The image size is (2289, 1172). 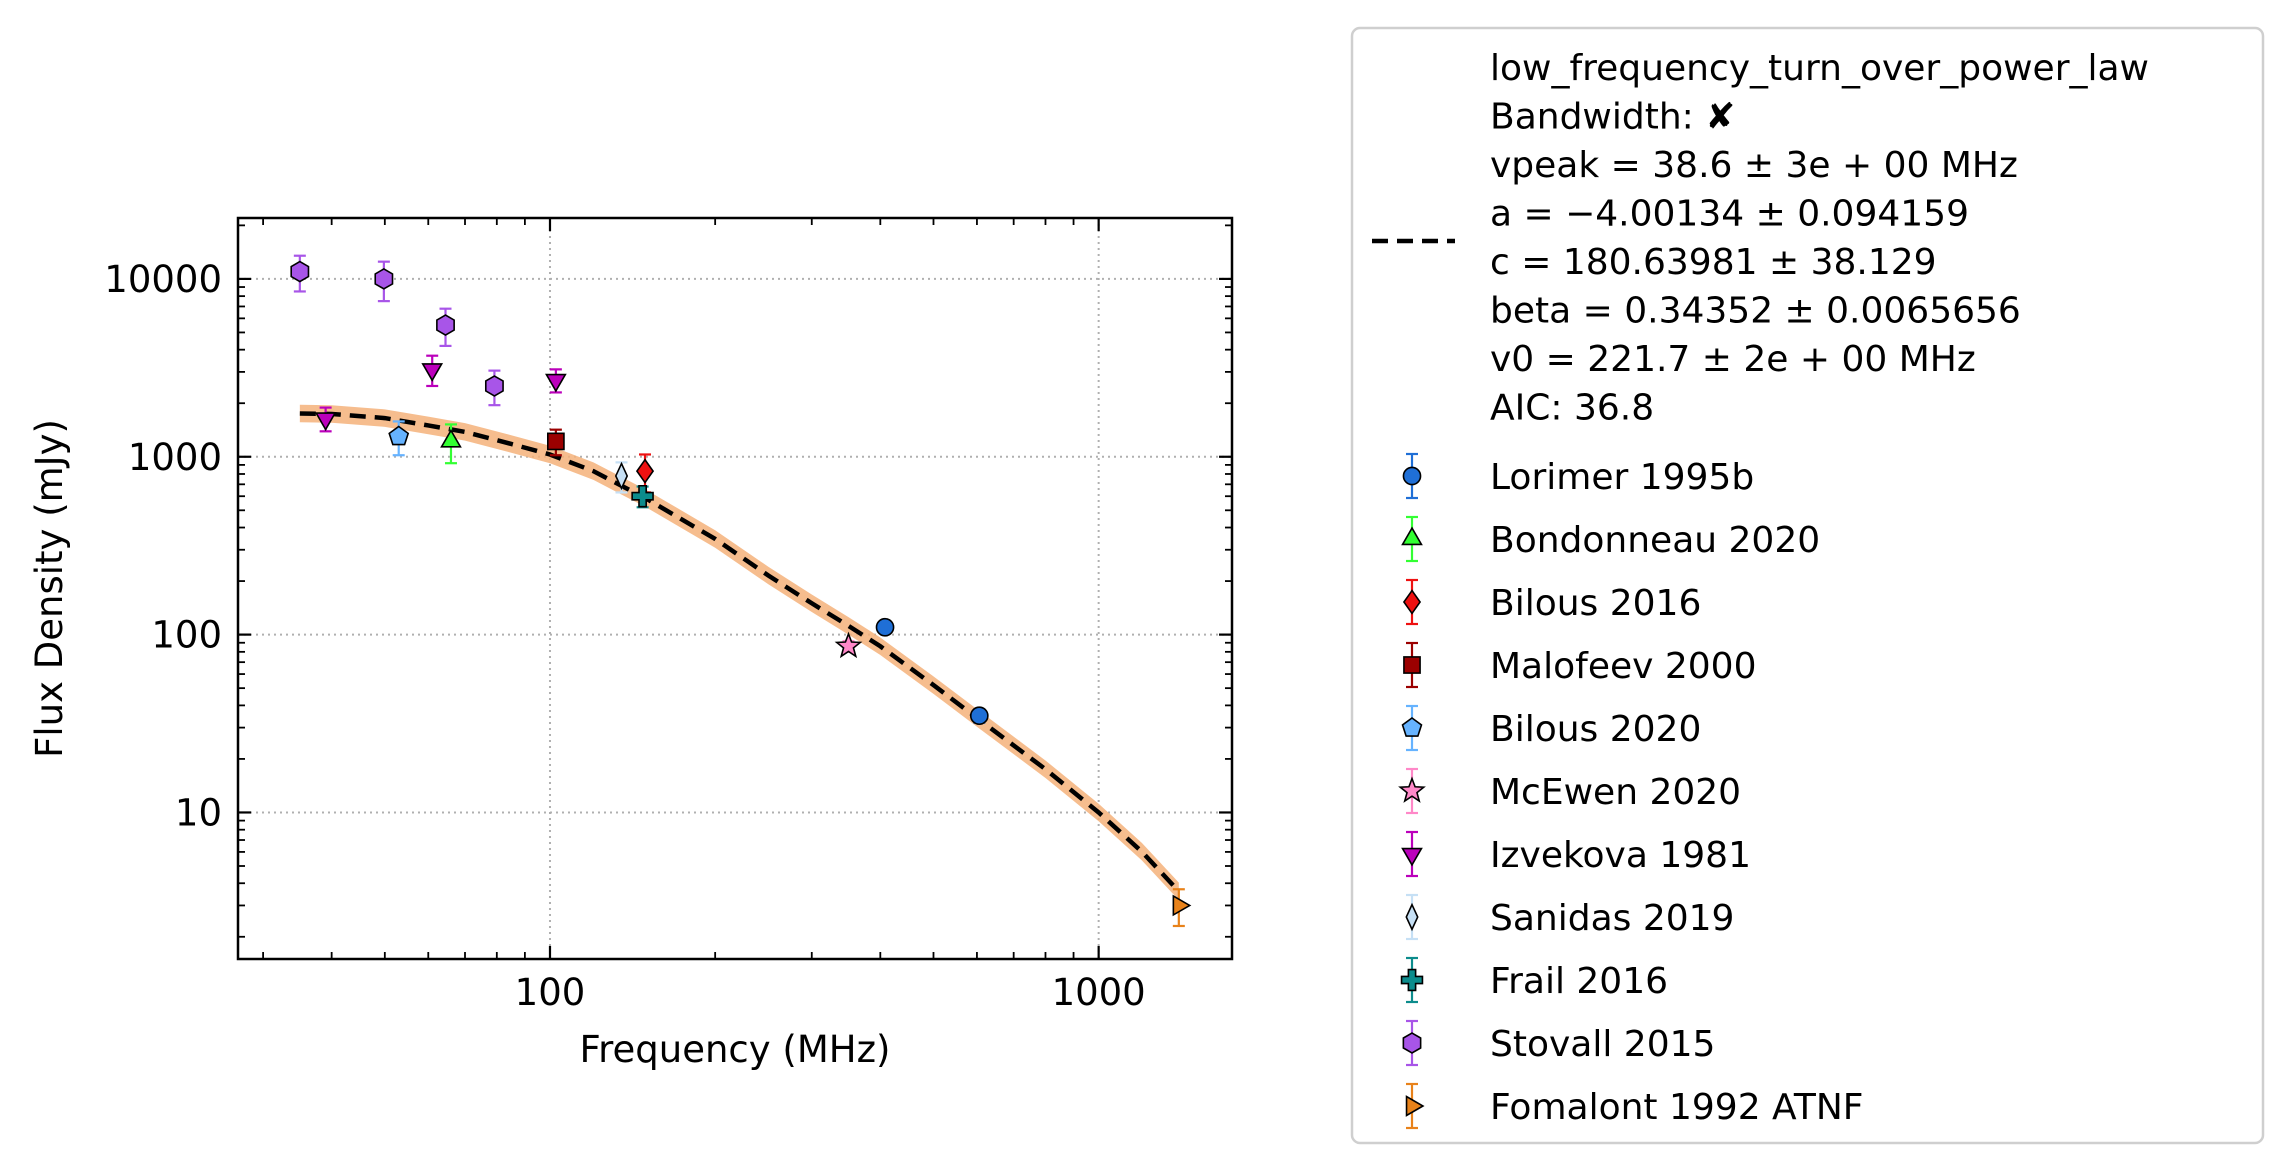 I want to click on series-bilous-2020, so click(x=399, y=438).